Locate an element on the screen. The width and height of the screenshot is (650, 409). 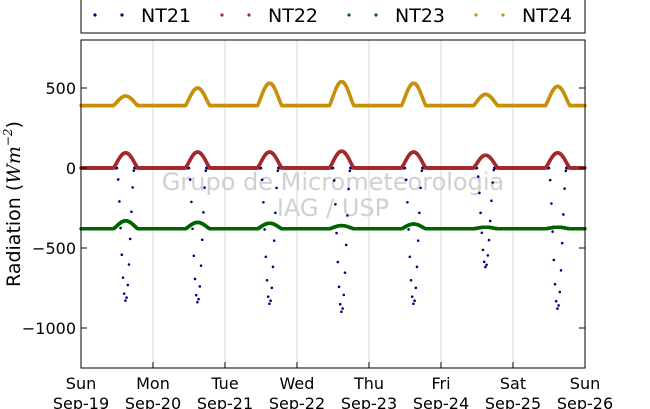
legend-label: NT23 is located at coordinates (420, 16).